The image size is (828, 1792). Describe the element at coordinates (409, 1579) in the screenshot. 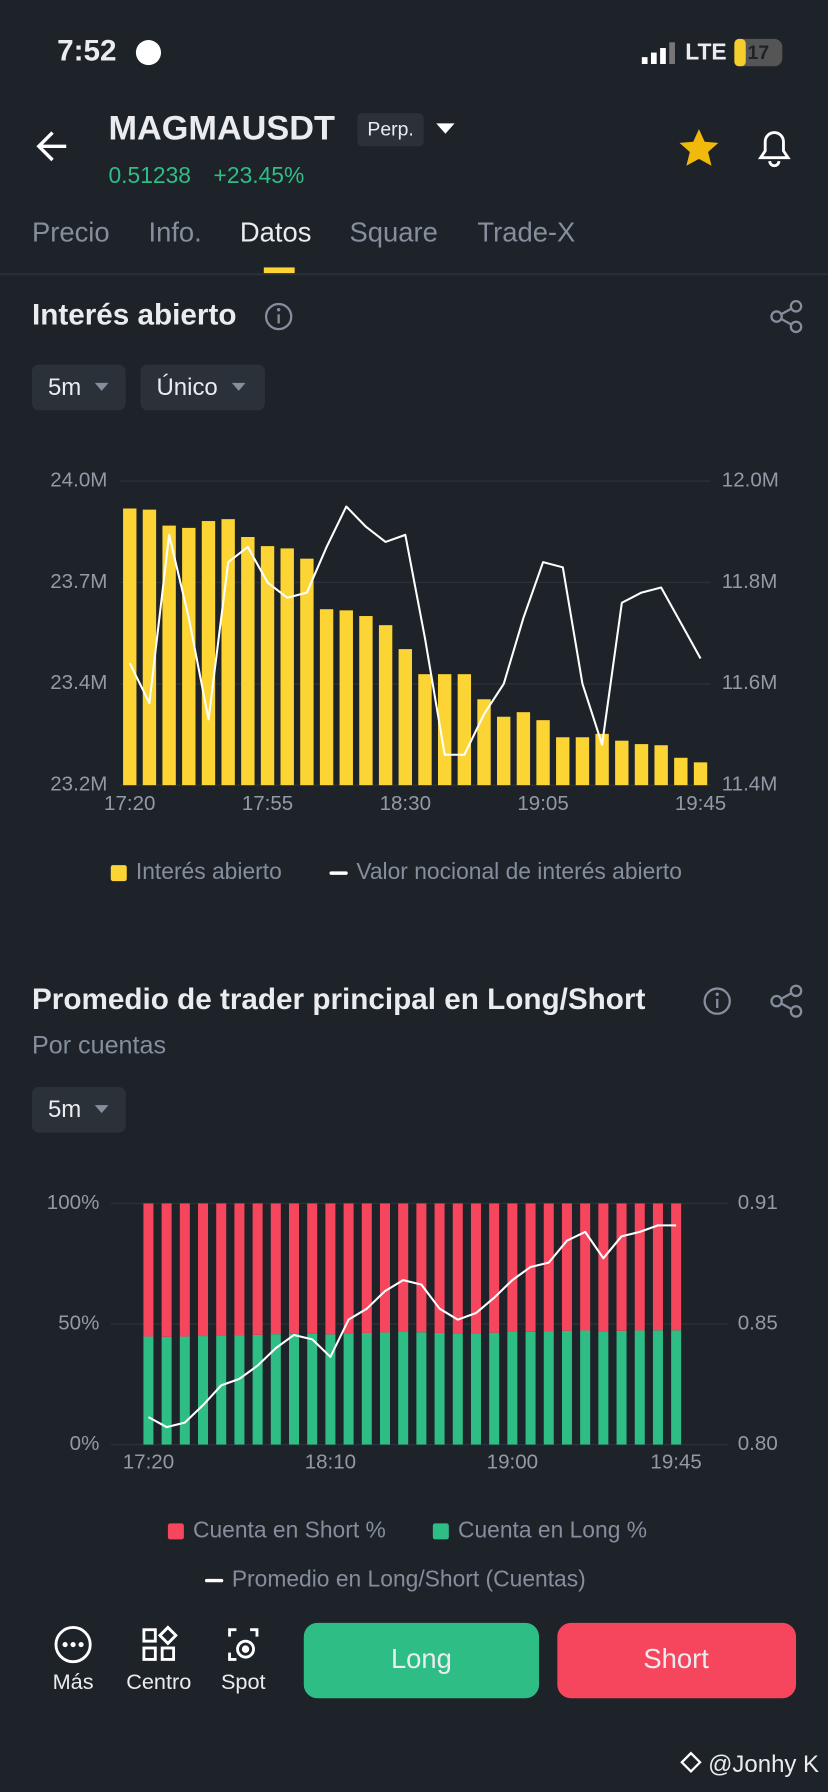

I see `legend-label: Promedio en Long/Short (Cuentas)` at that location.